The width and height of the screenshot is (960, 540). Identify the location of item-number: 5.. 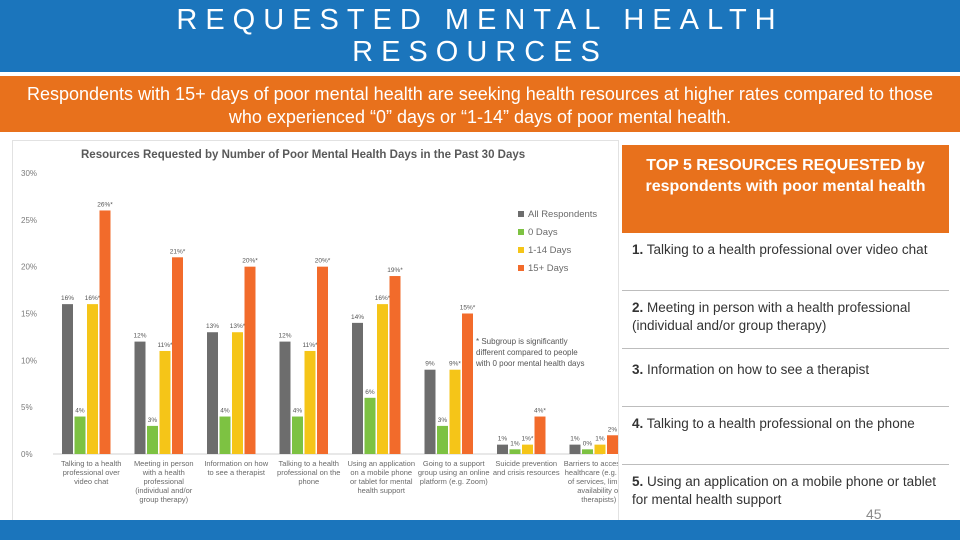
(638, 481).